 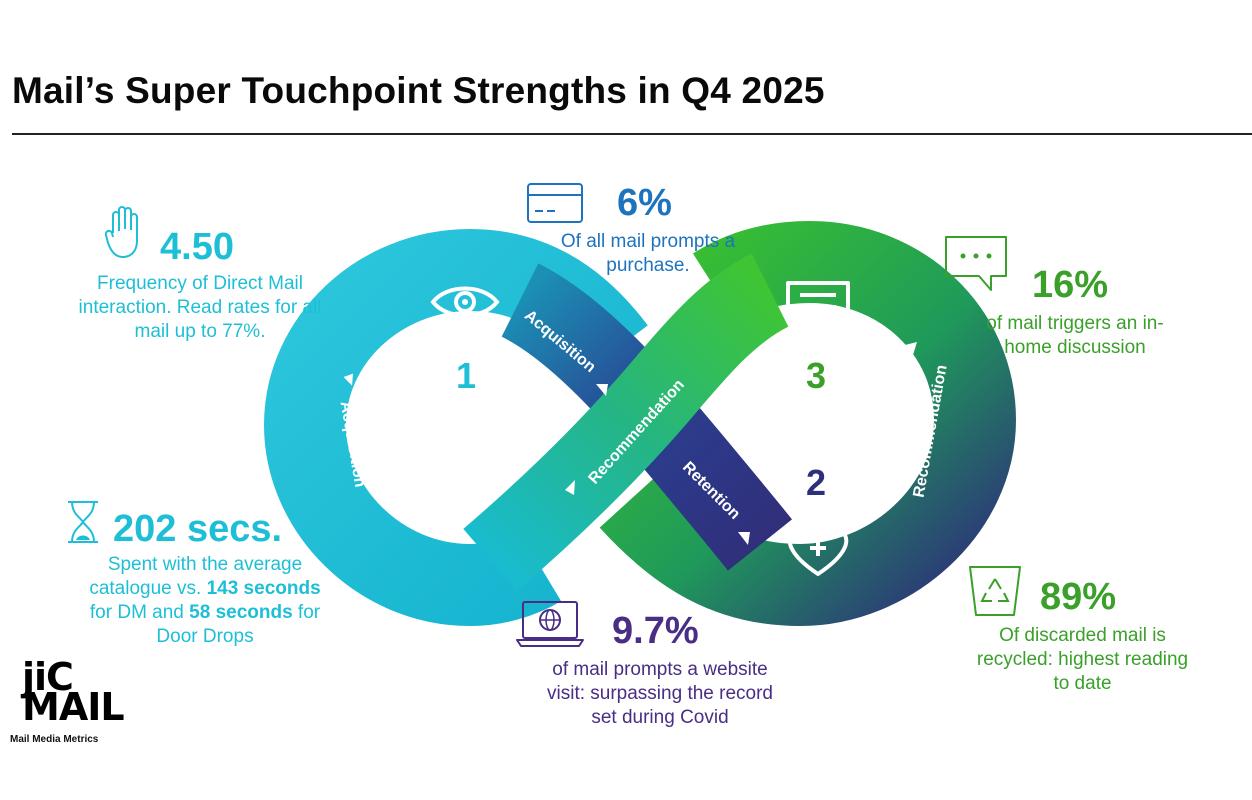 I want to click on stage-3-number: 3, so click(x=816, y=375).